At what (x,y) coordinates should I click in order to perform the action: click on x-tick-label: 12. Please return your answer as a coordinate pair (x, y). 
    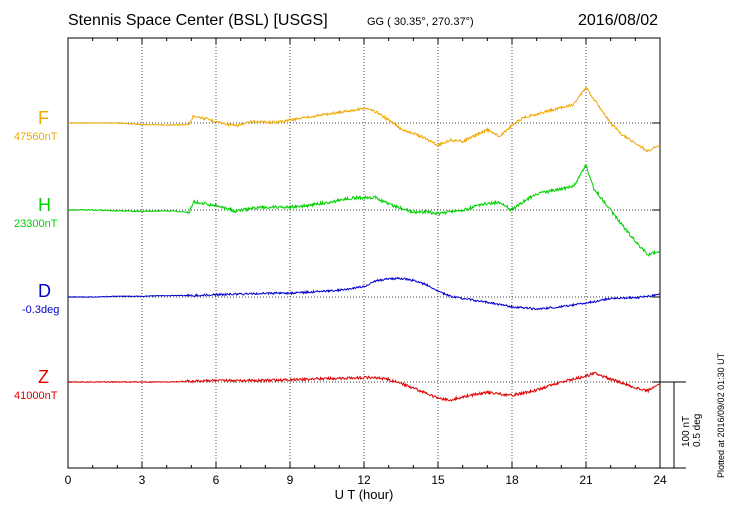
    Looking at the image, I should click on (364, 480).